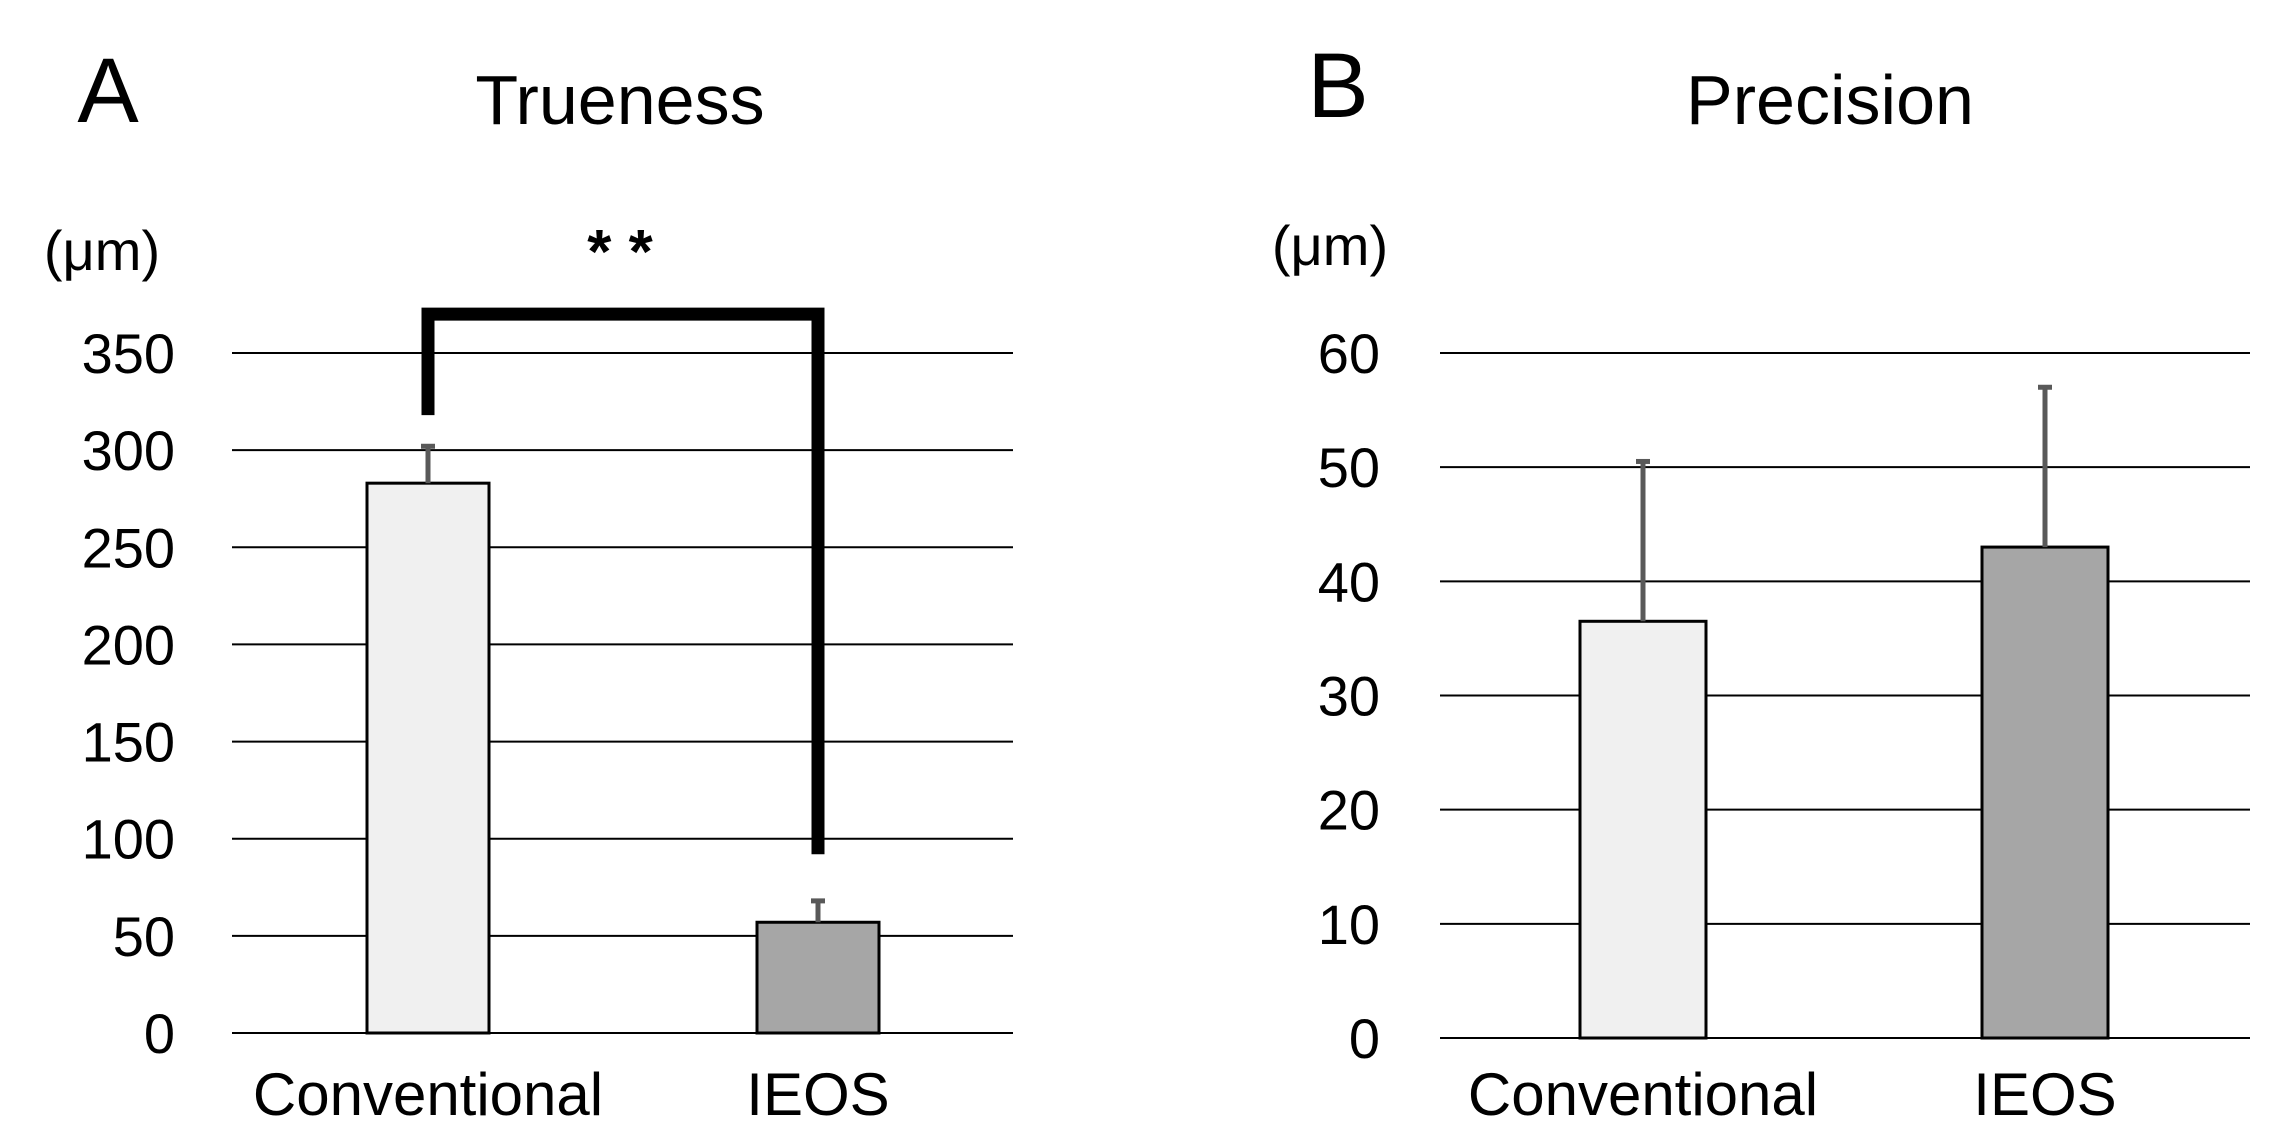 This screenshot has width=2283, height=1134. Describe the element at coordinates (1349, 581) in the screenshot. I see `y-tick-label: 40` at that location.